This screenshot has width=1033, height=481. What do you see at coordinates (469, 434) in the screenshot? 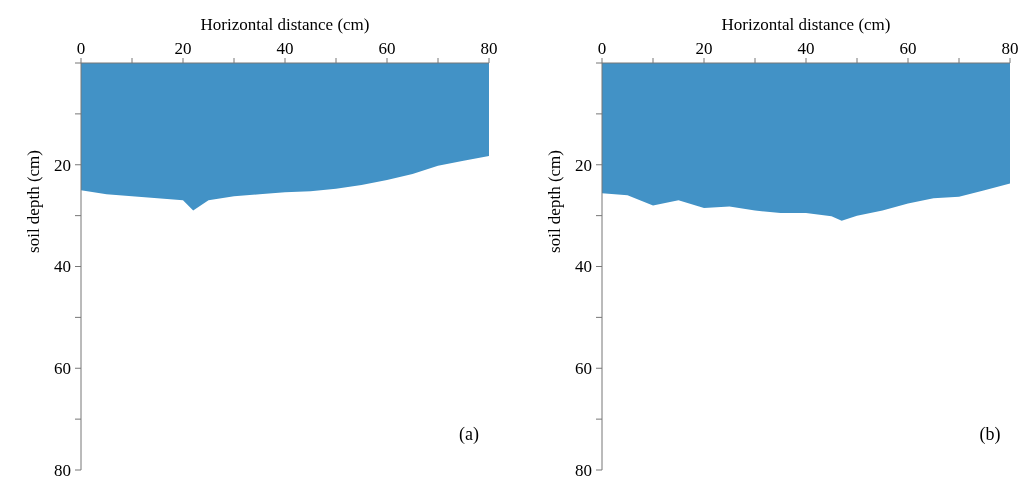
I see `annotation: (a)` at bounding box center [469, 434].